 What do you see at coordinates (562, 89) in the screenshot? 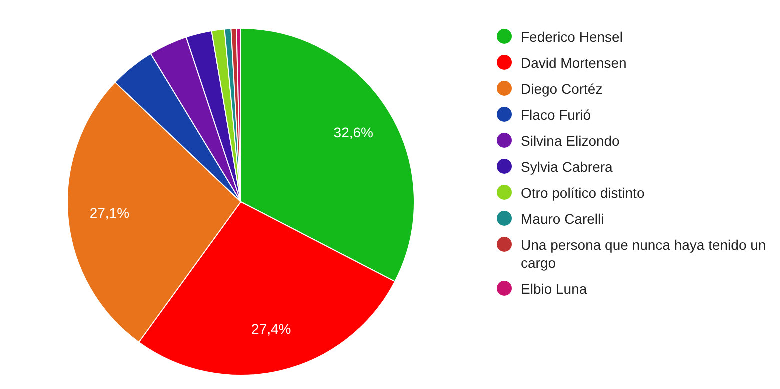
I see `legend-label: Diego Cortéz` at bounding box center [562, 89].